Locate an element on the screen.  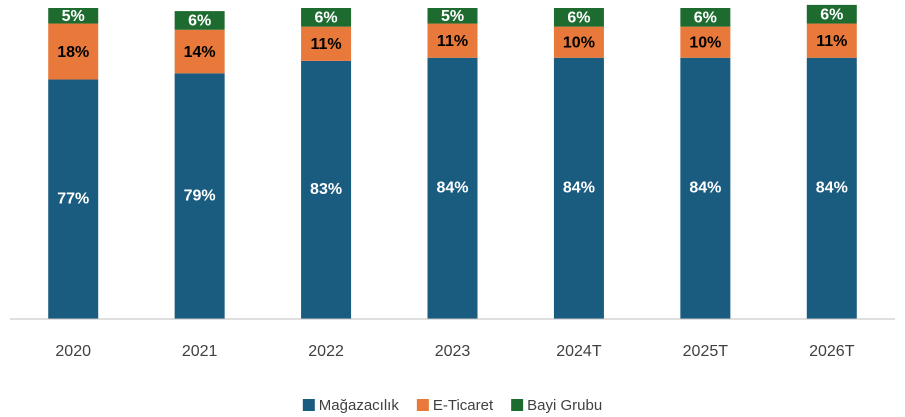
data-label: 18% is located at coordinates (73, 52).